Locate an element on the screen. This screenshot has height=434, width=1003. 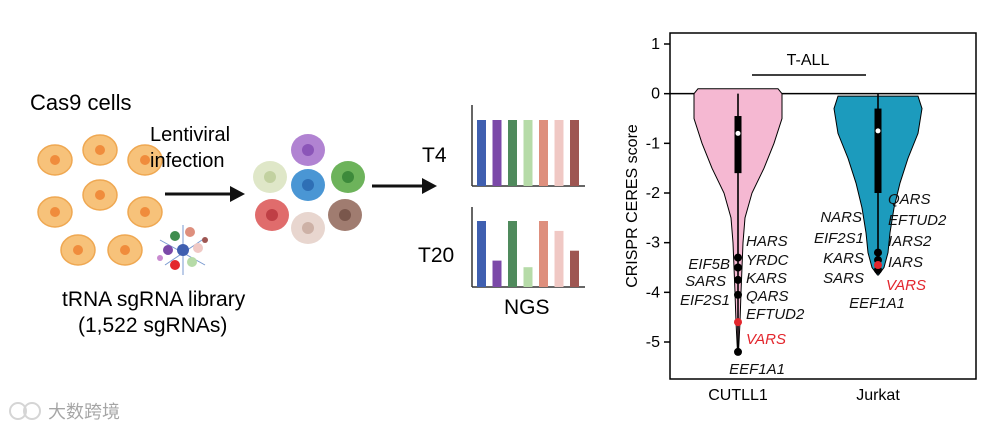
x-tick-jurkat: Jurkat is located at coordinates (878, 395).